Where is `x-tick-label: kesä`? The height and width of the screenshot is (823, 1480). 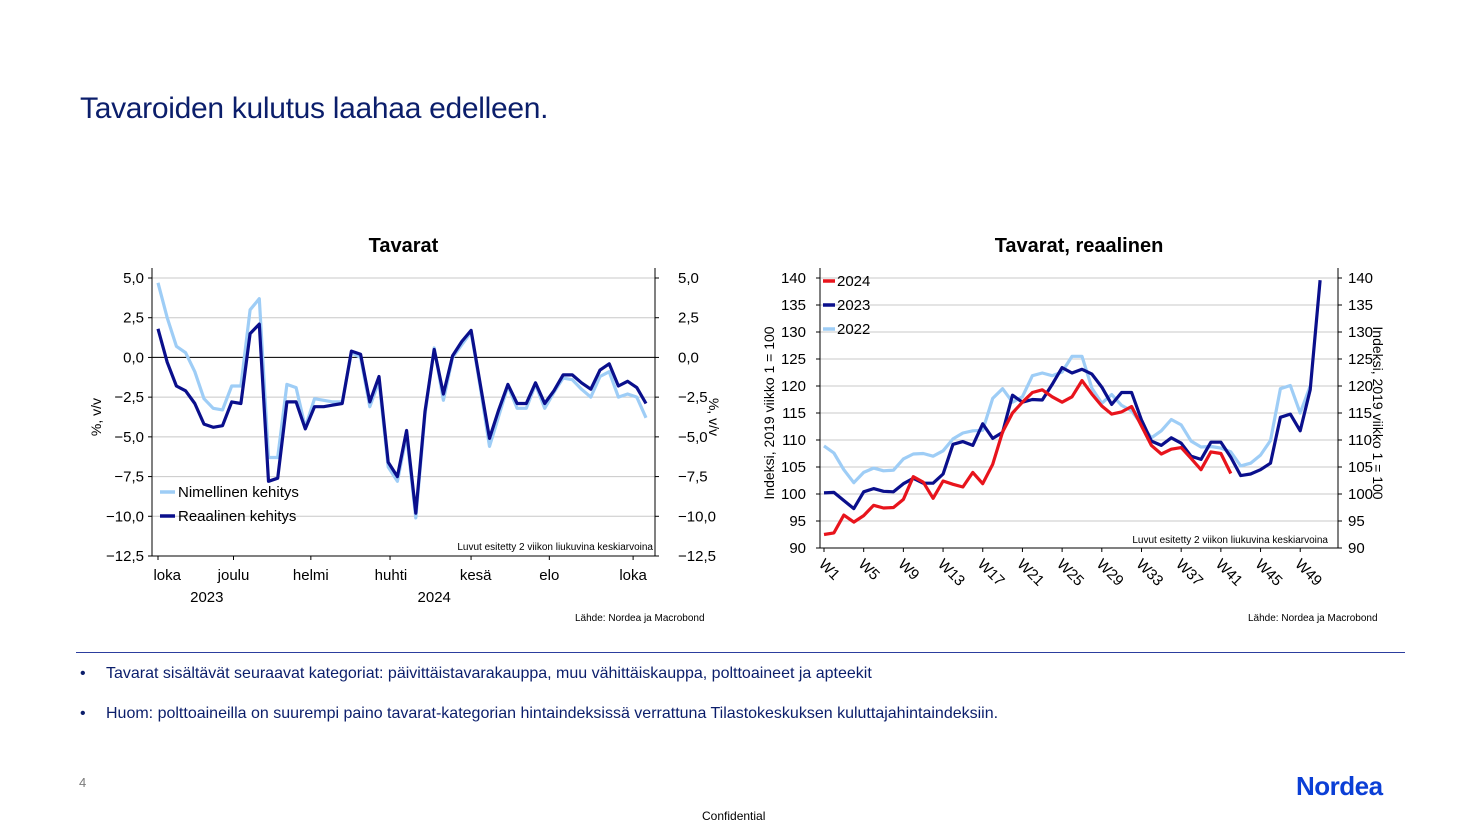
x-tick-label: kesä is located at coordinates (476, 575).